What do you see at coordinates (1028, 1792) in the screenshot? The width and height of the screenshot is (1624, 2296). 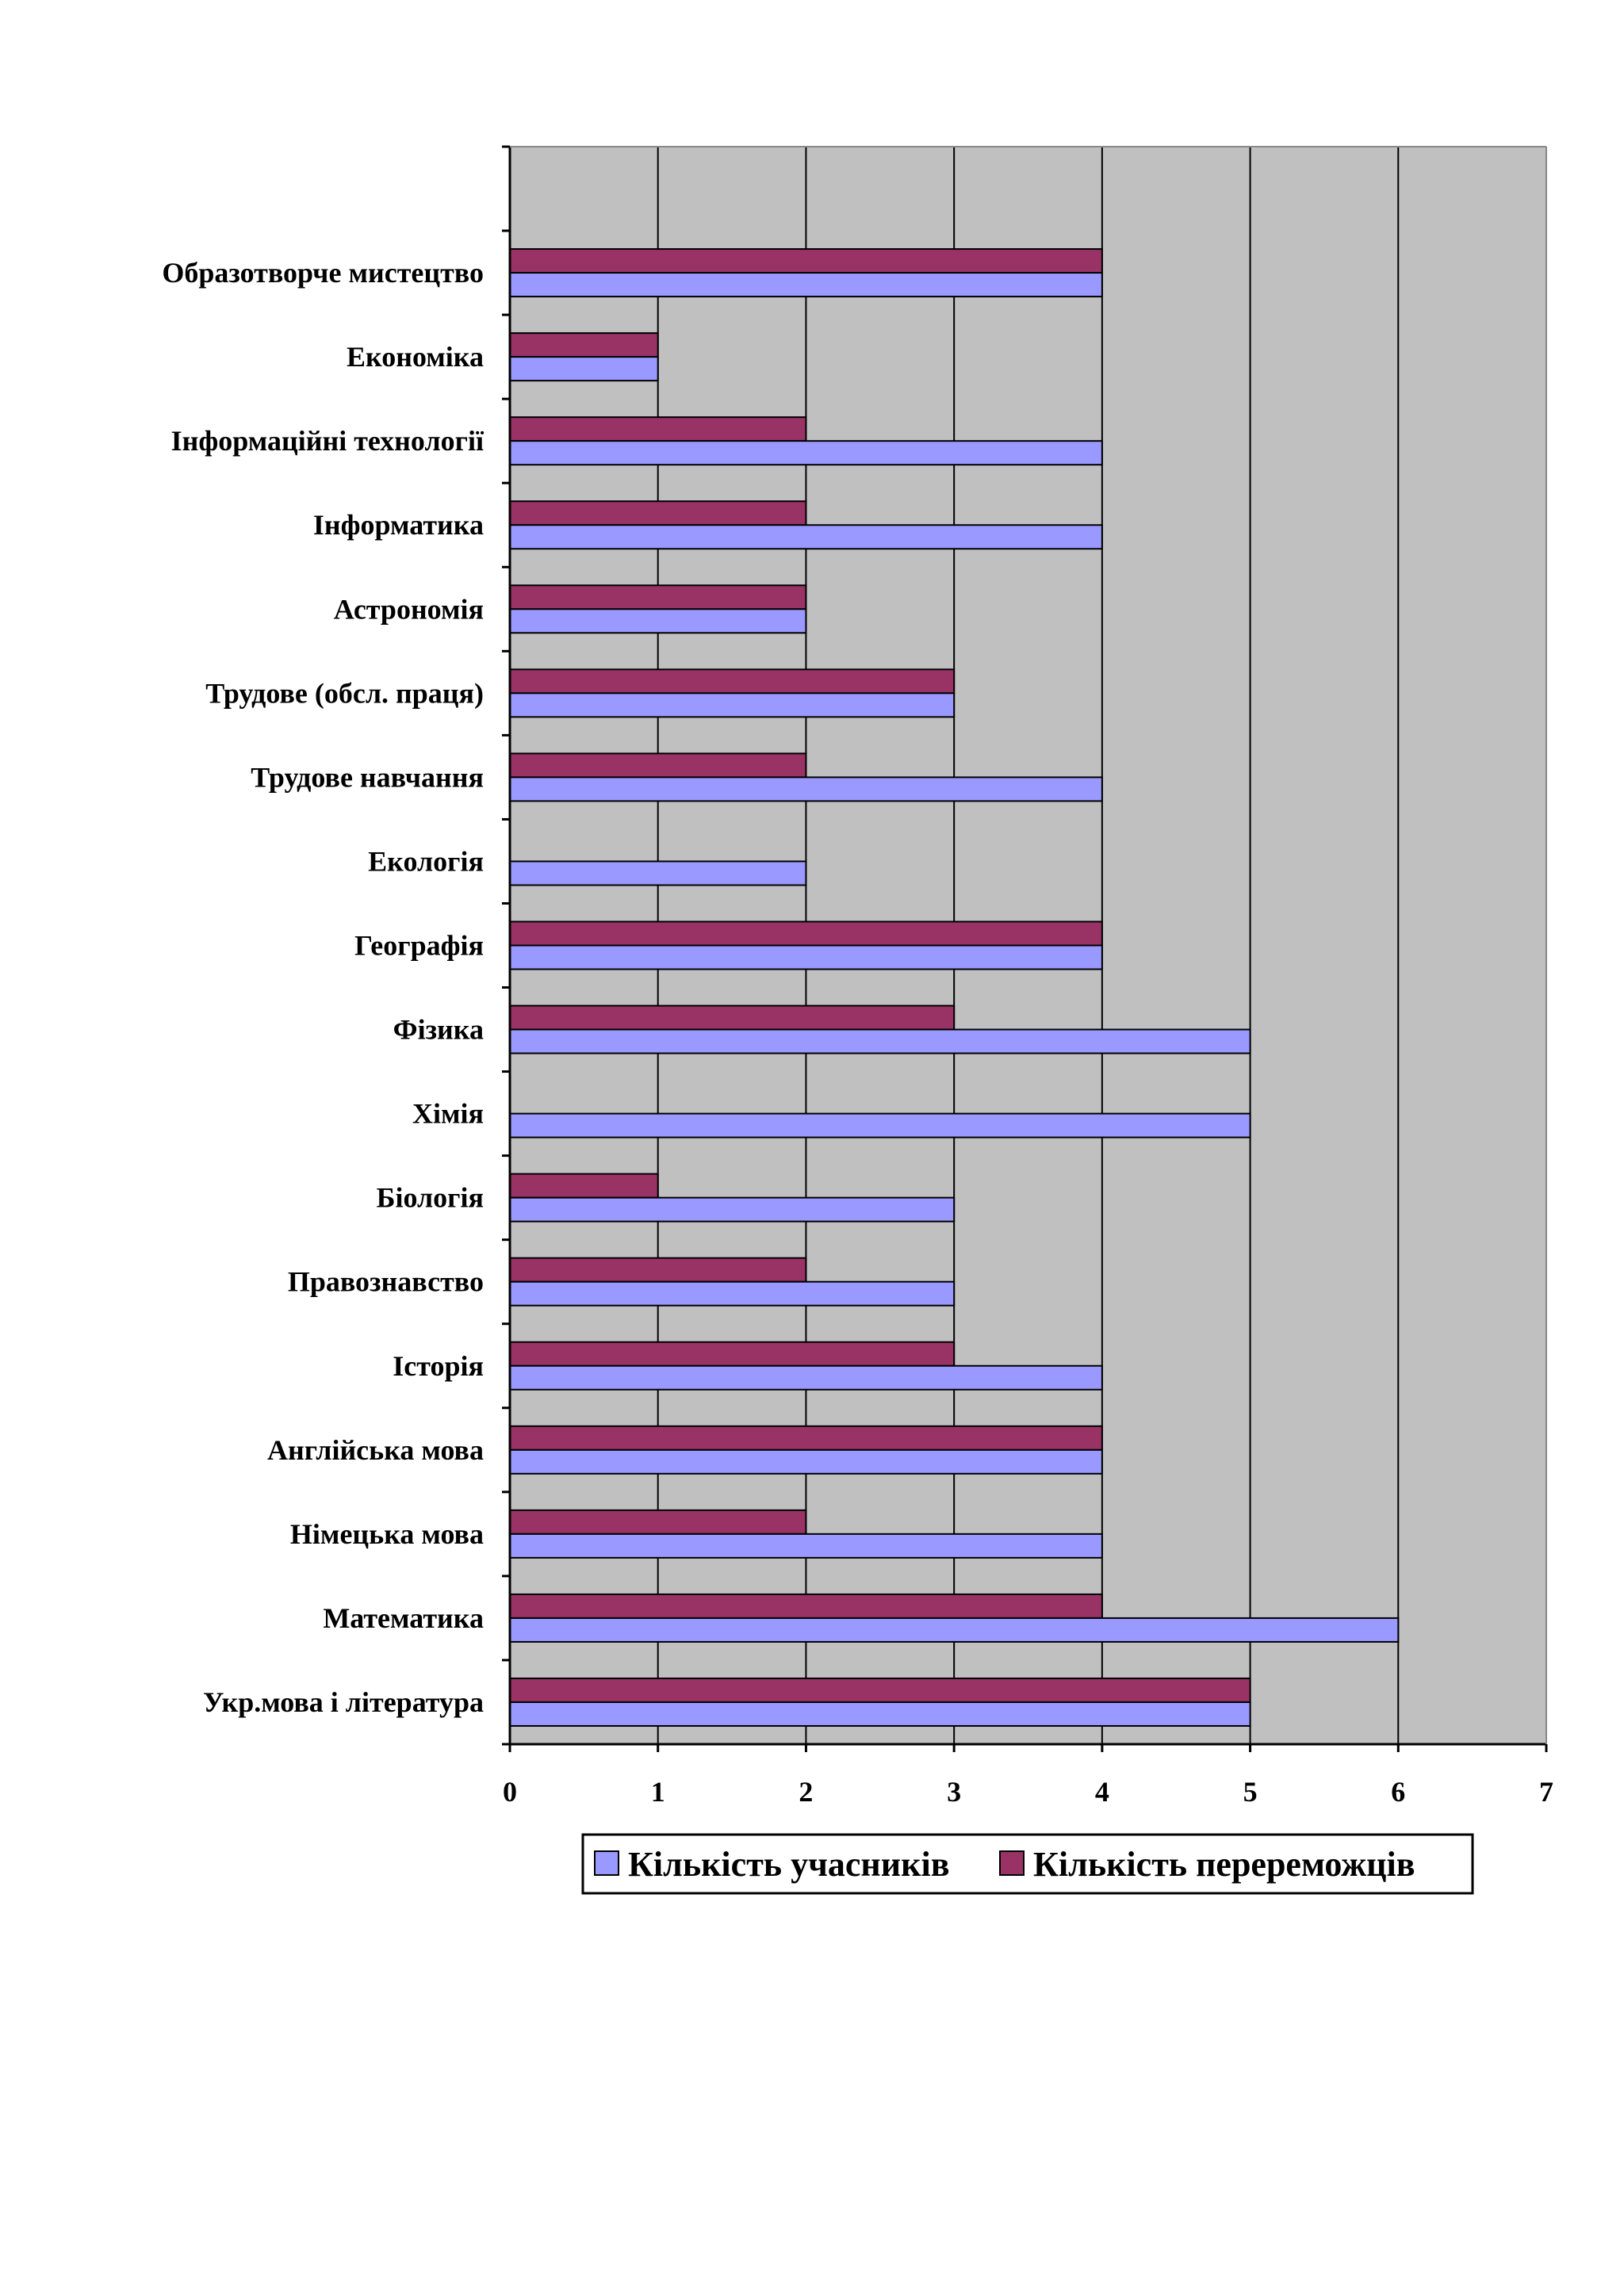 I see `x-tick-labels: 0 1 2 3 4 5 6 7` at bounding box center [1028, 1792].